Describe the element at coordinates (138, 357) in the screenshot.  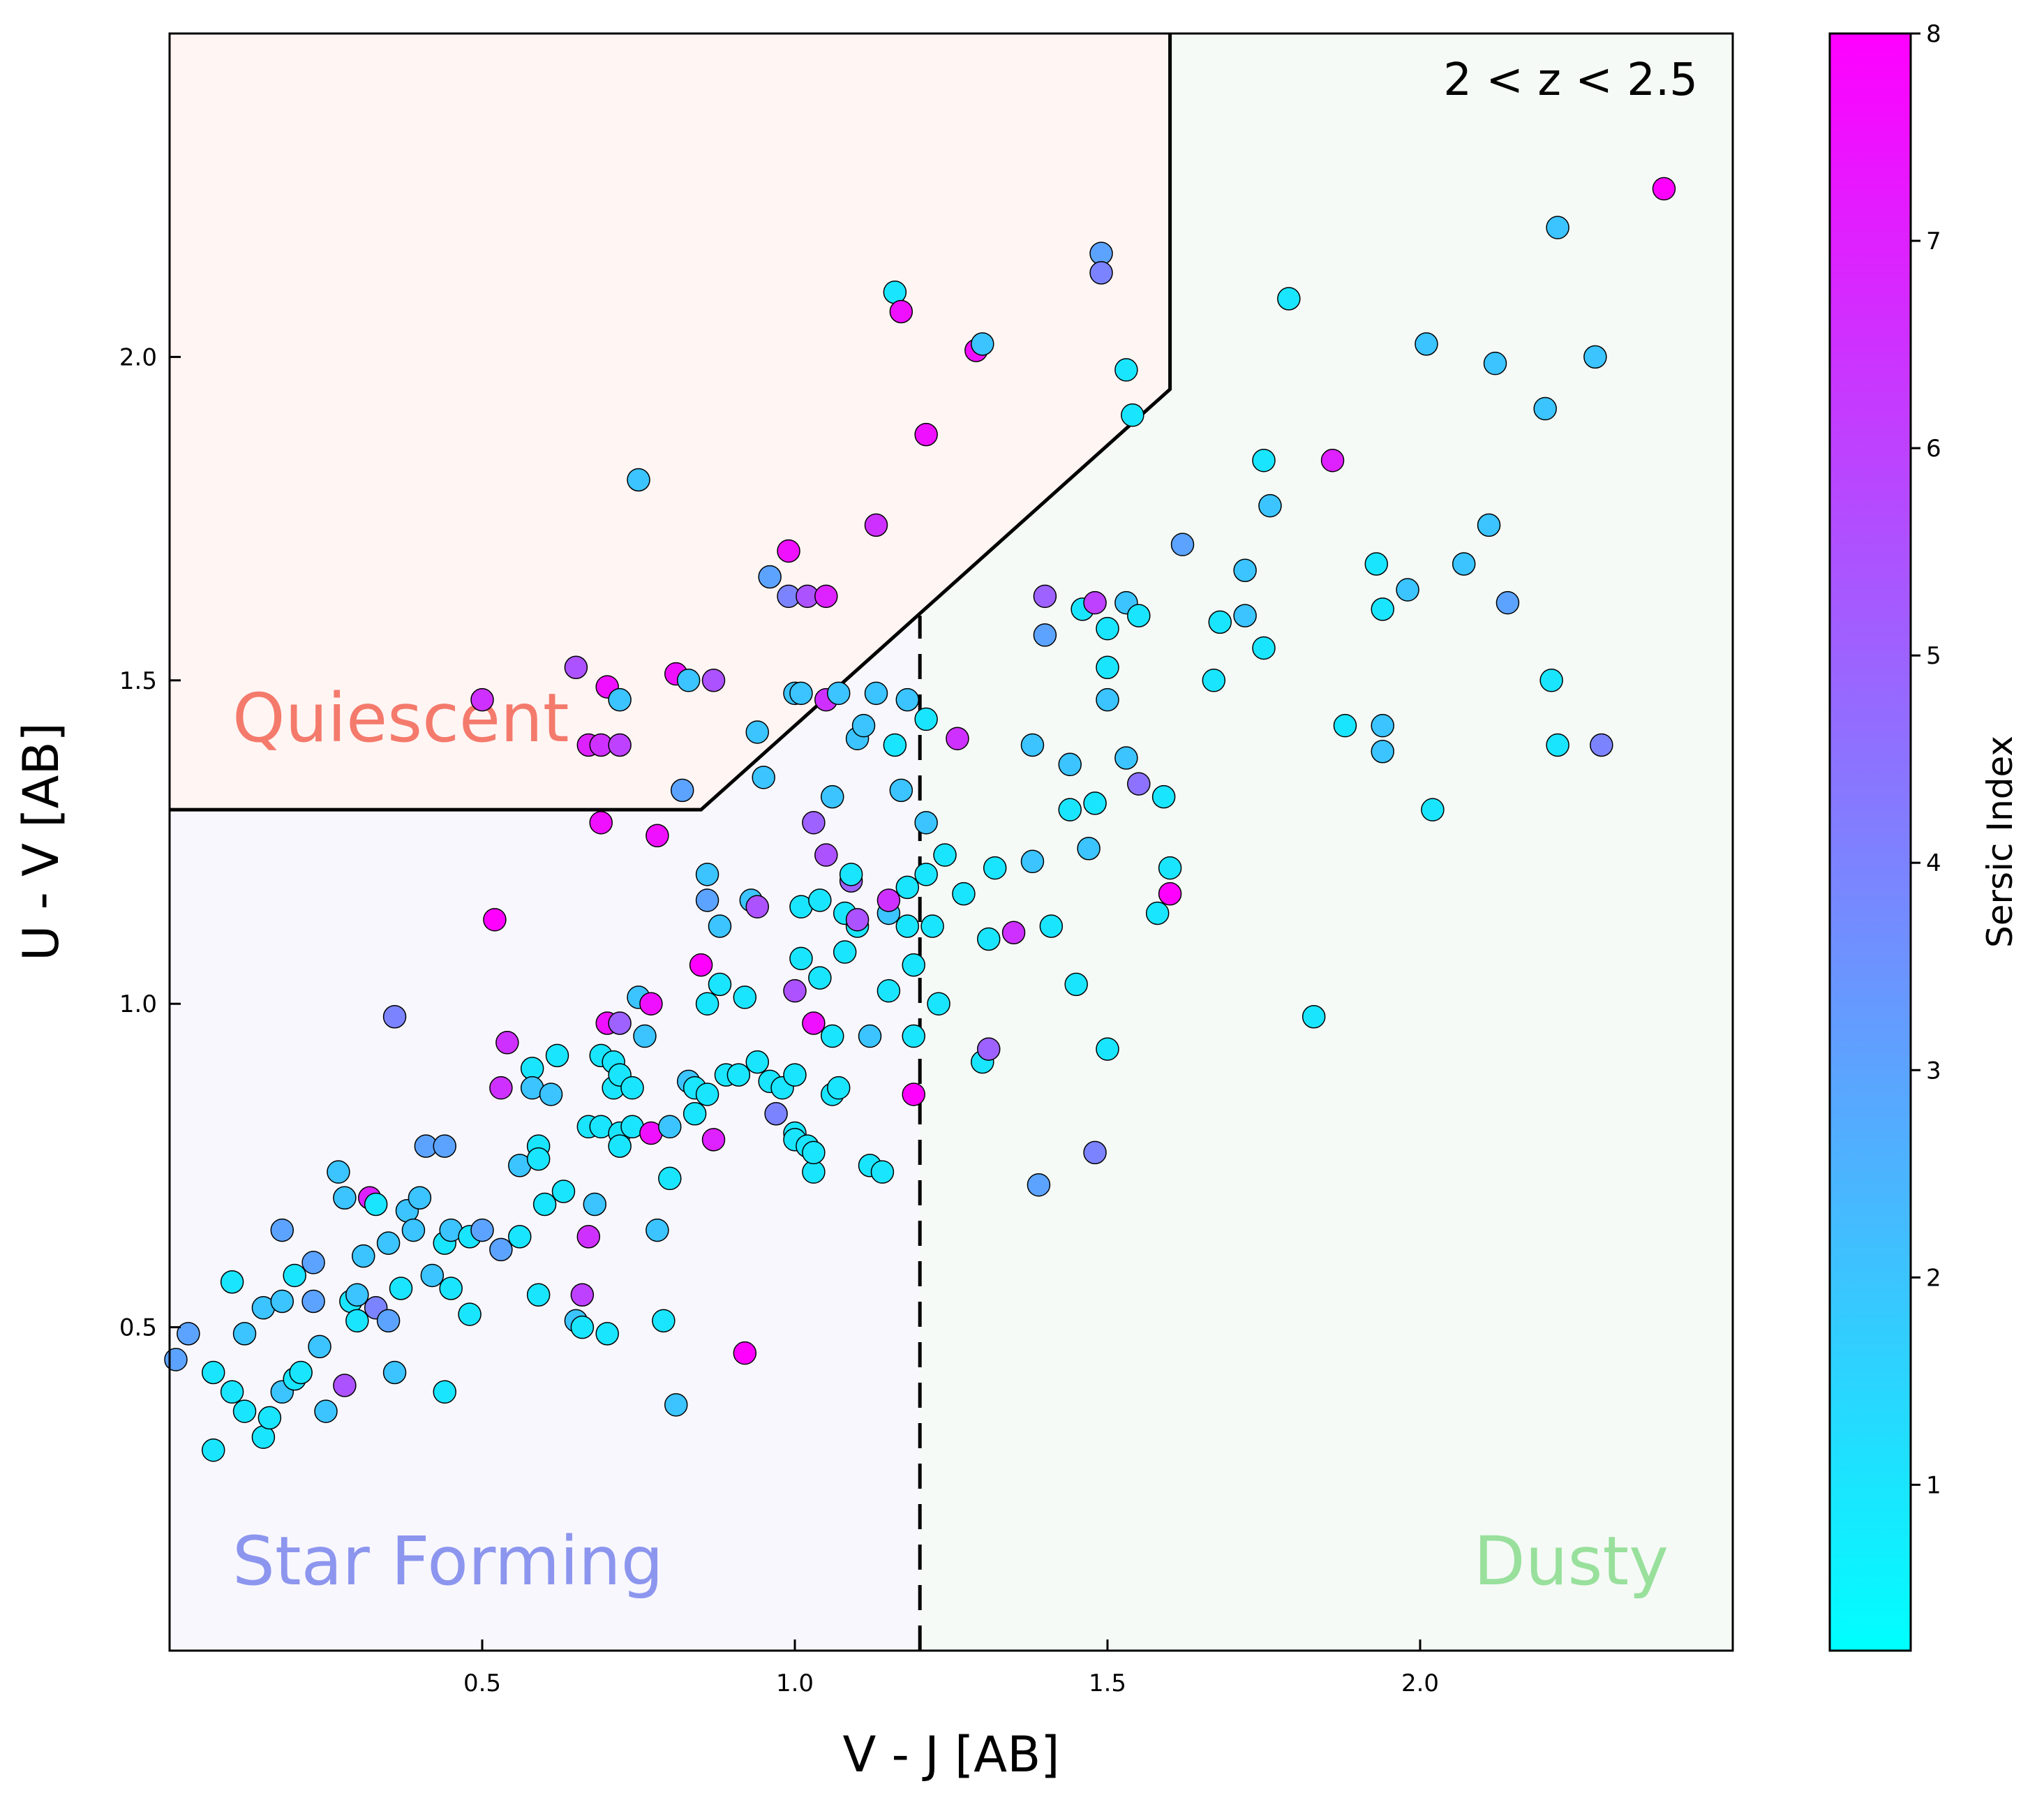
I see `y-tick-label: 2.0` at that location.